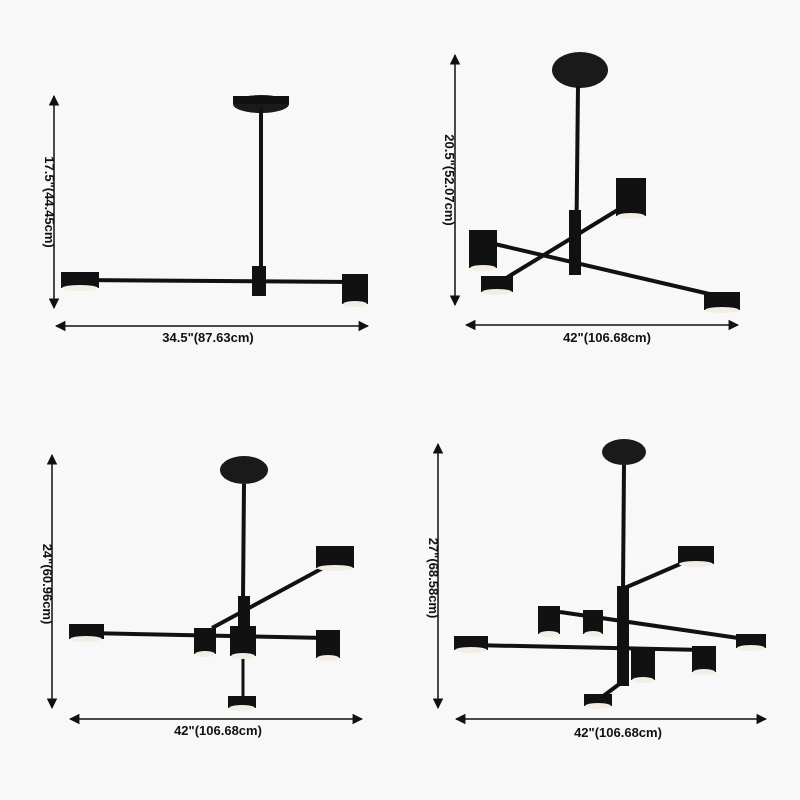 The image size is (800, 800). I want to click on height-dimension-label: 17.5"(44.45cm), so click(49, 201).